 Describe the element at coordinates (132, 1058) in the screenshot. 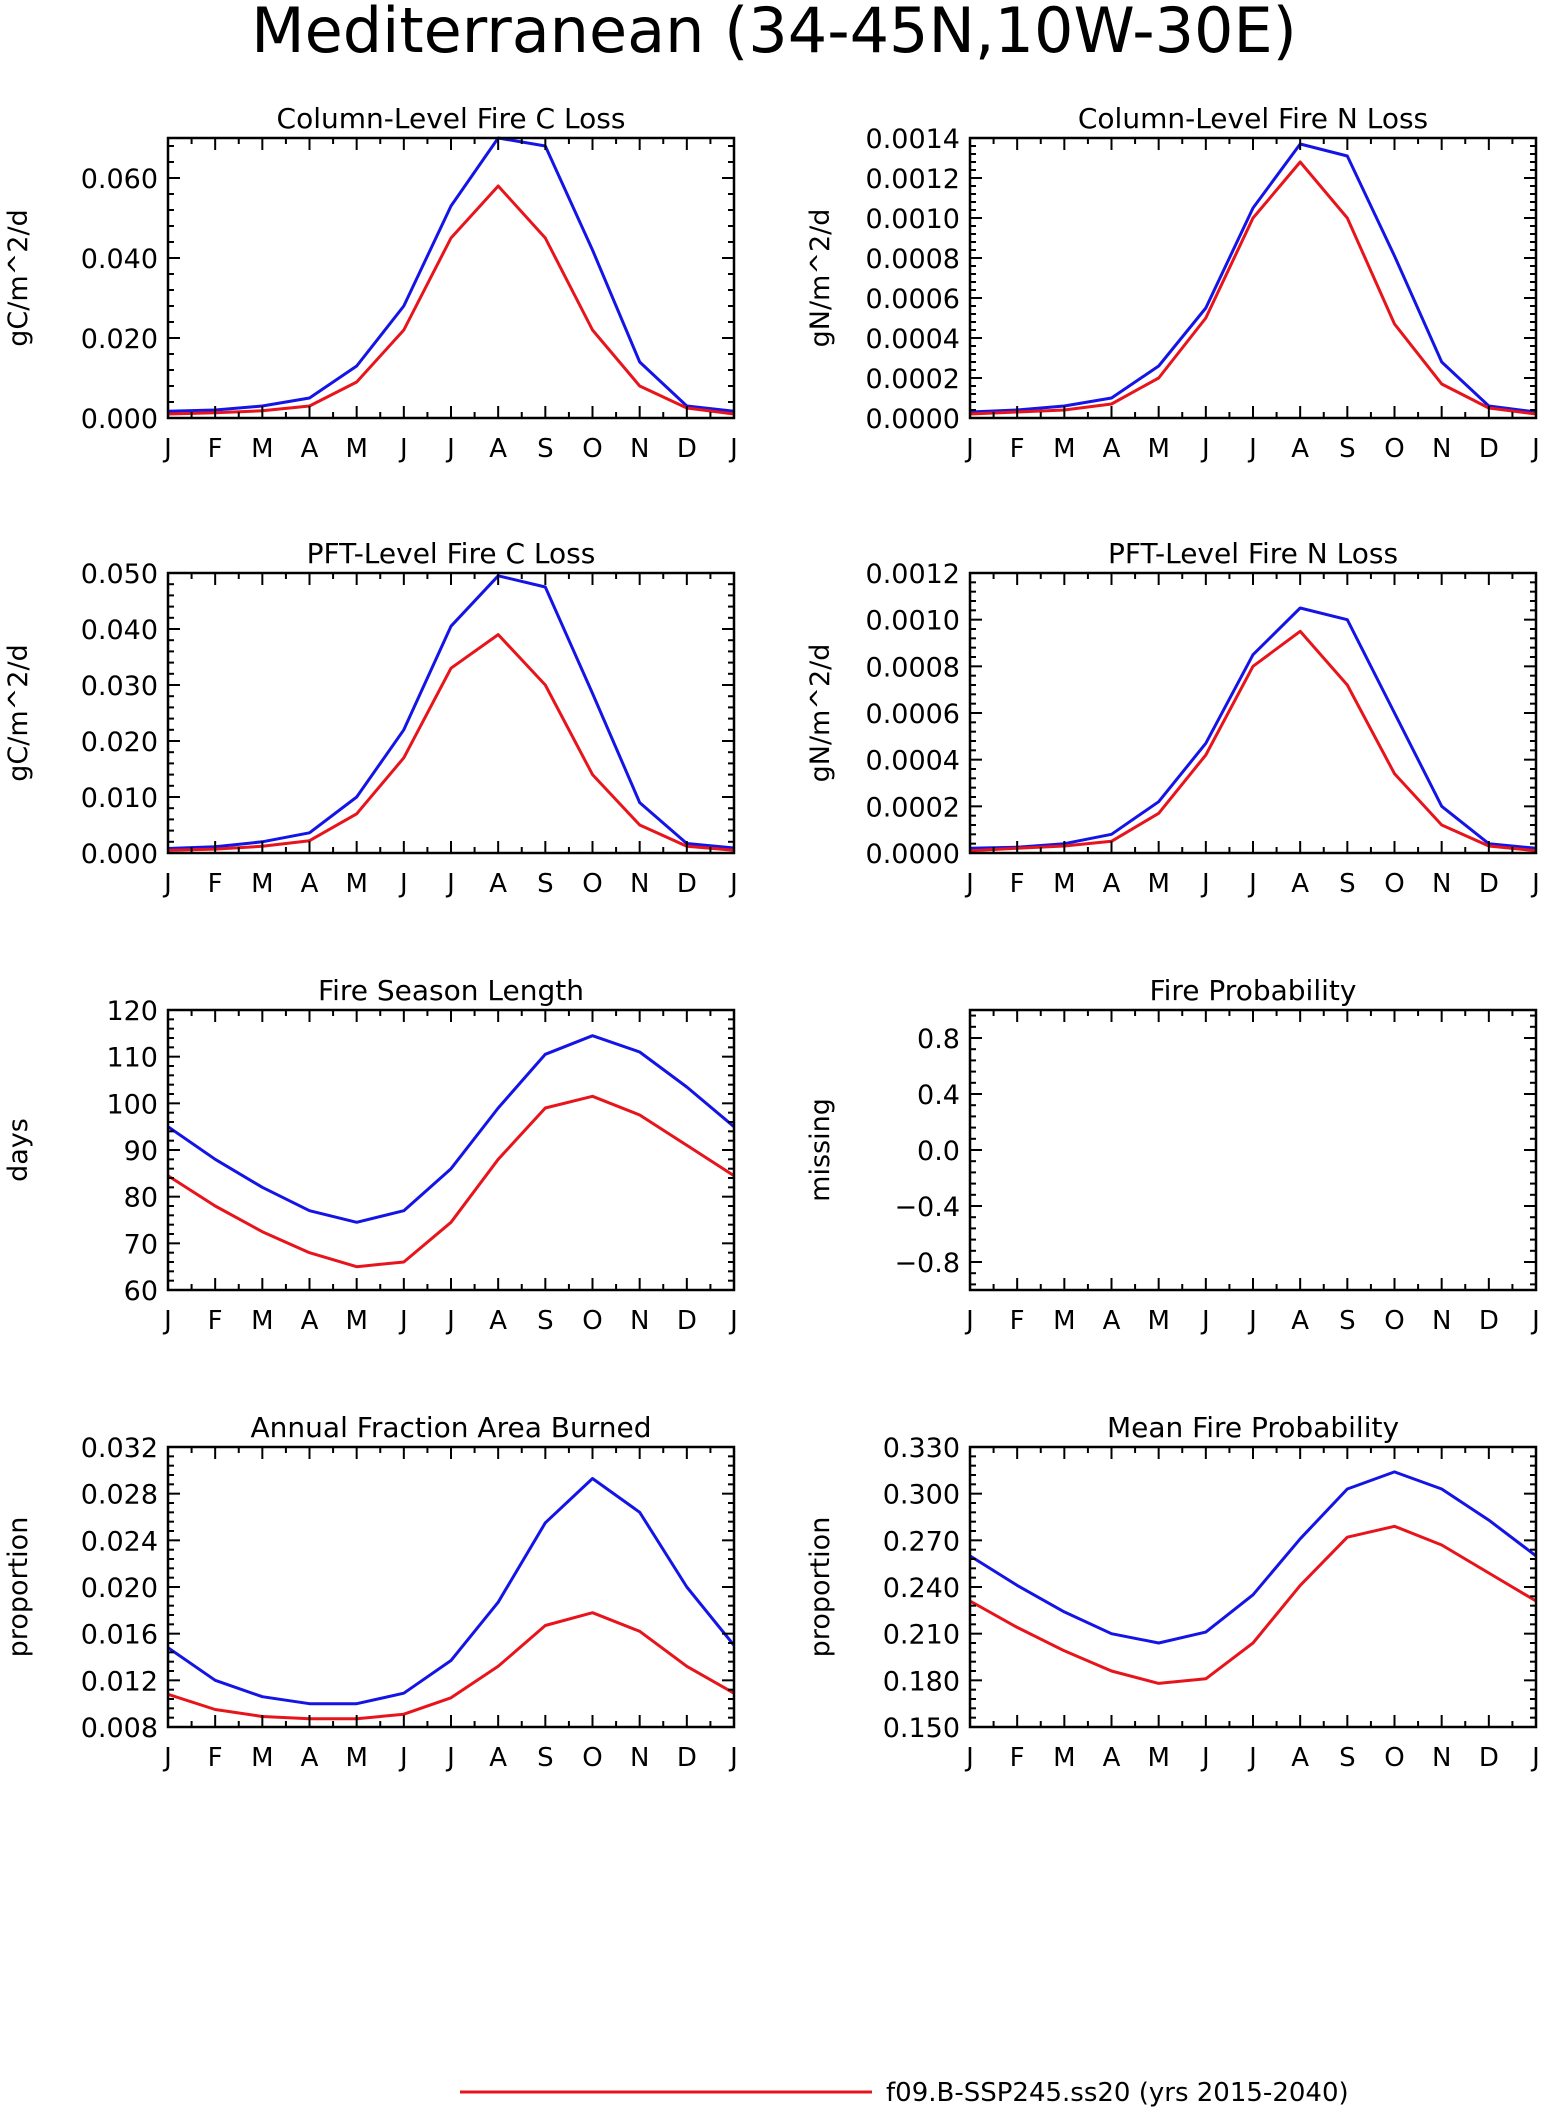

I see `y-tick-label: 110` at that location.